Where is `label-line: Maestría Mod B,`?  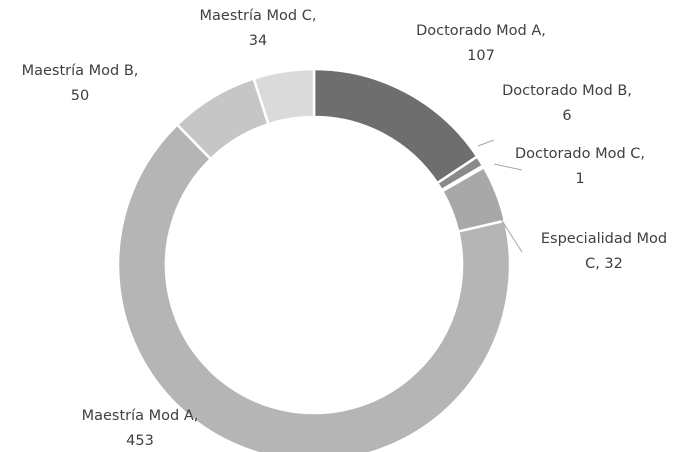
label-line: Maestría Mod B, is located at coordinates (80, 71).